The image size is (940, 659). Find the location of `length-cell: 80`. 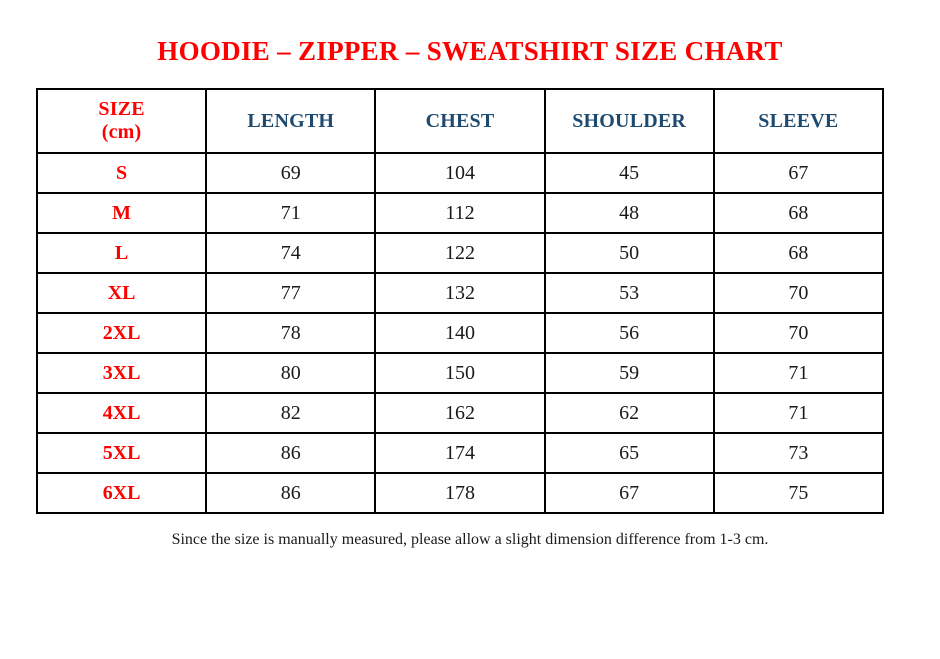

length-cell: 80 is located at coordinates (291, 373).